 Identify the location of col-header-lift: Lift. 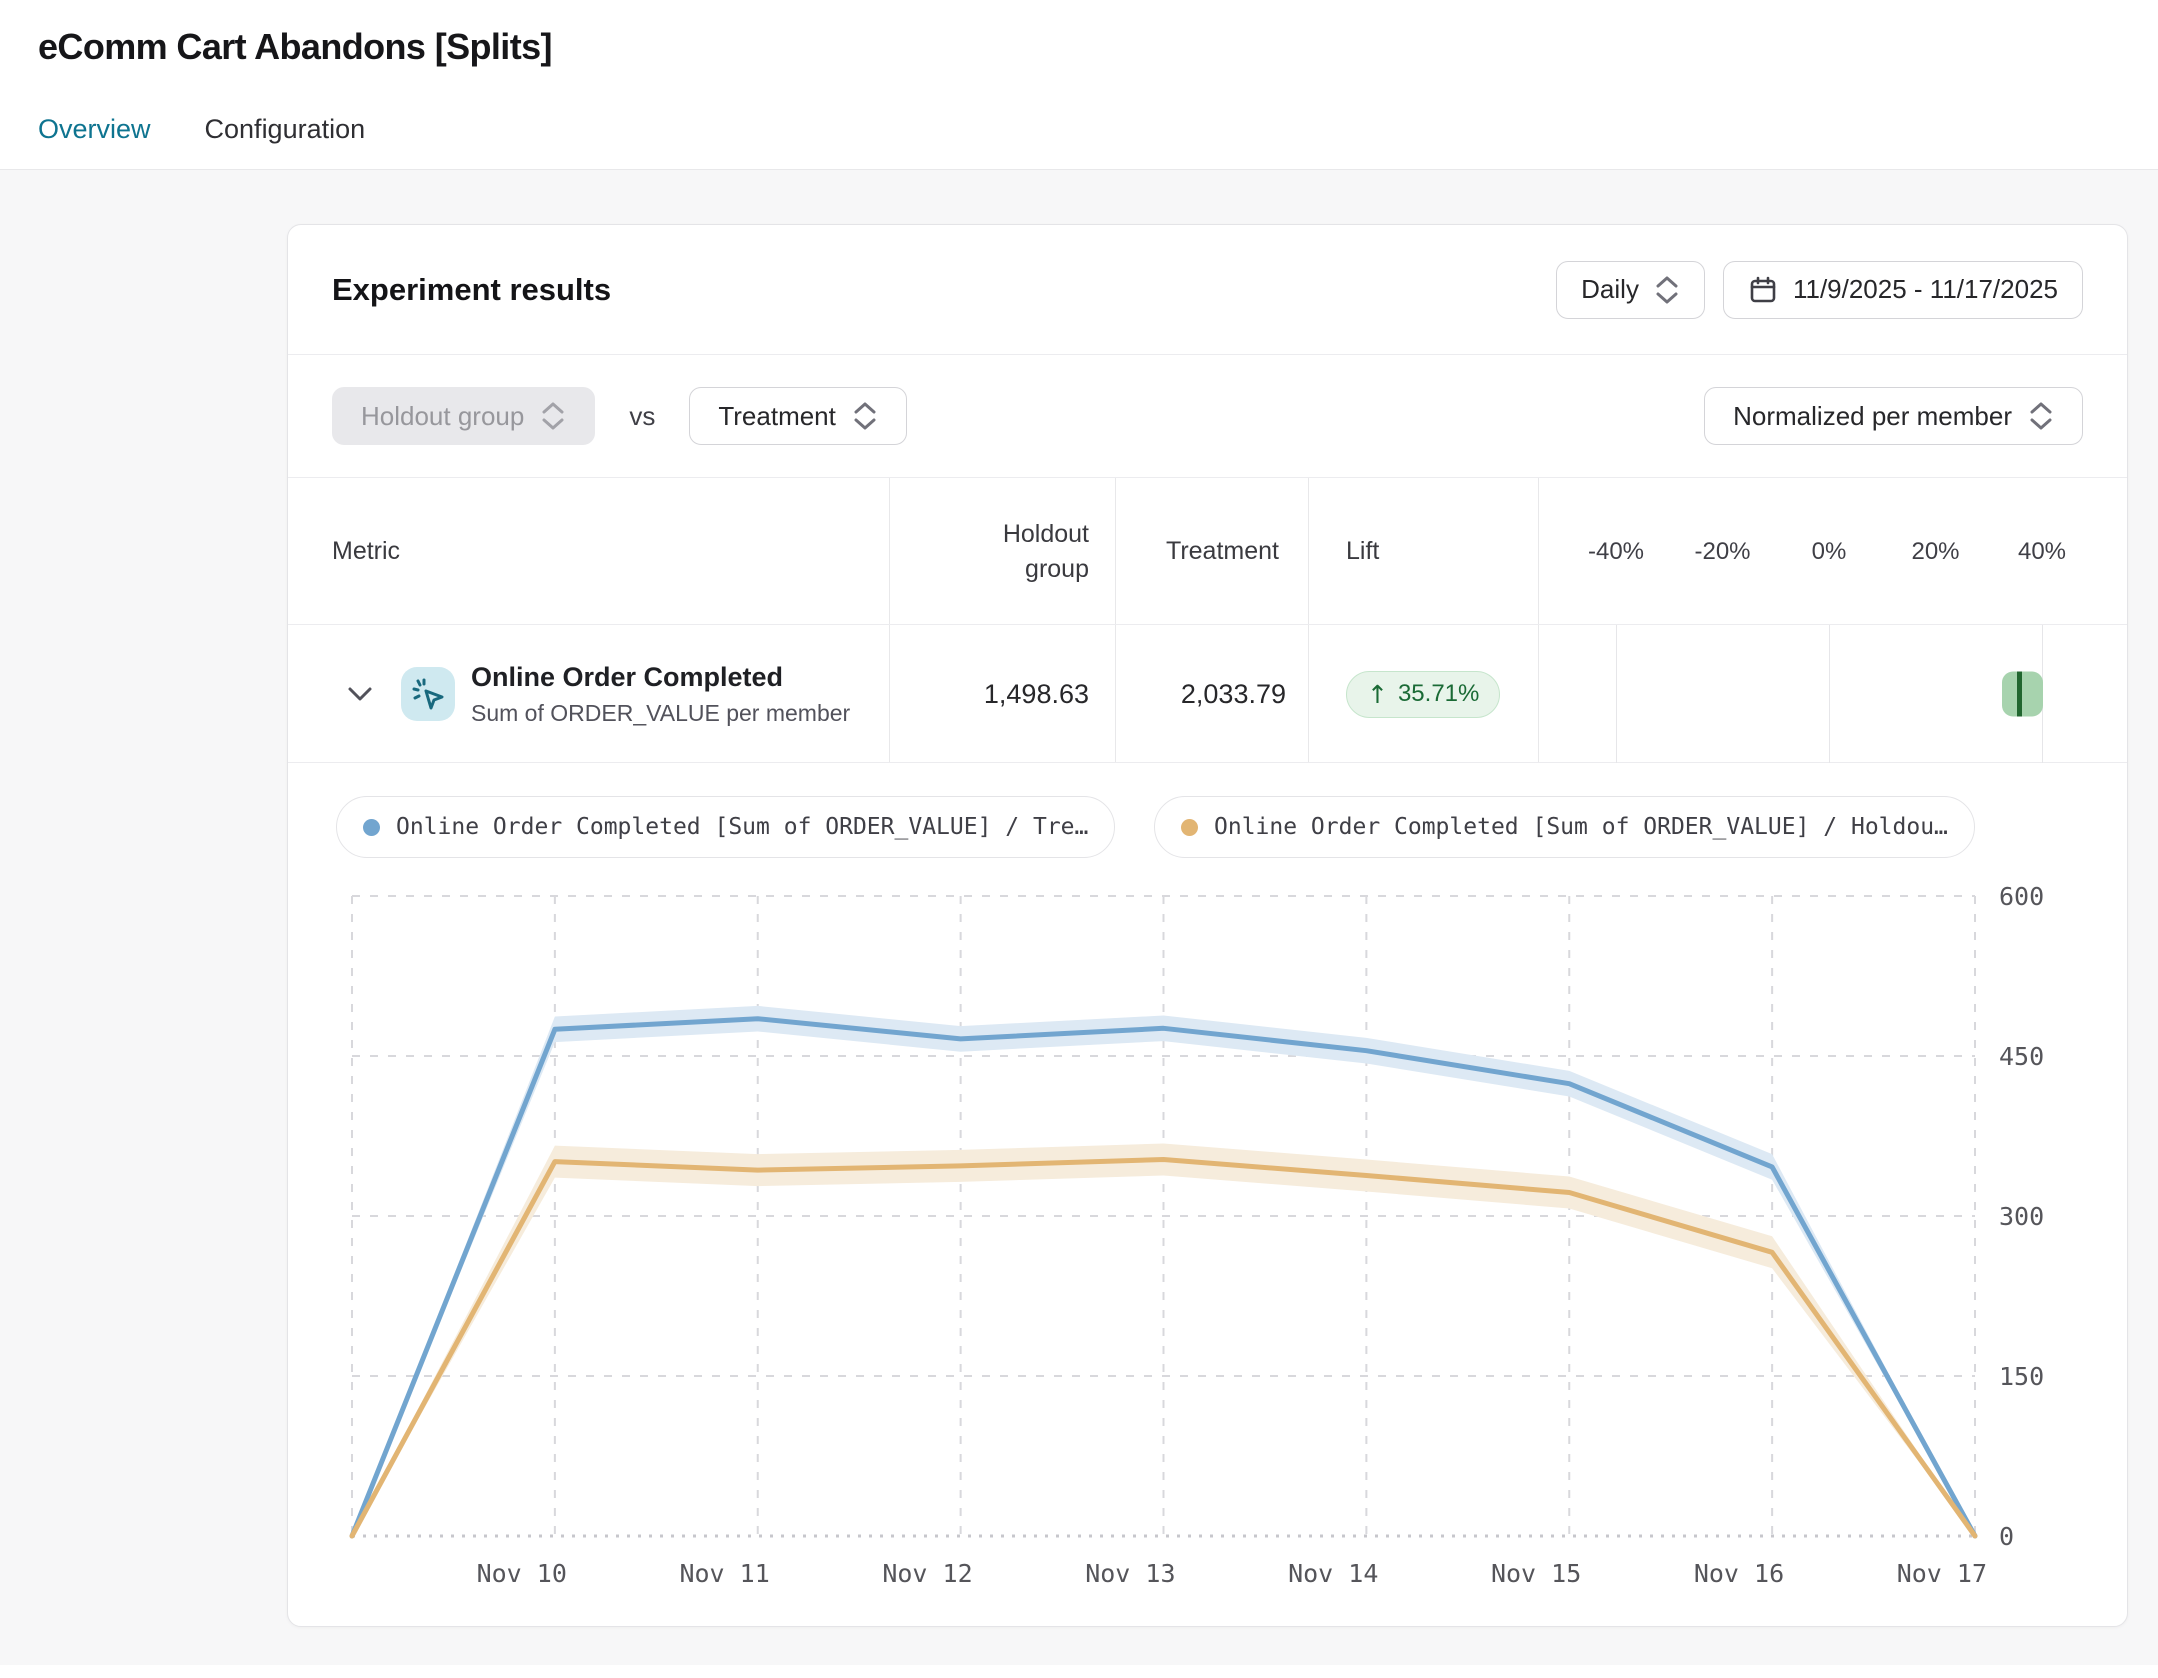
(1363, 551).